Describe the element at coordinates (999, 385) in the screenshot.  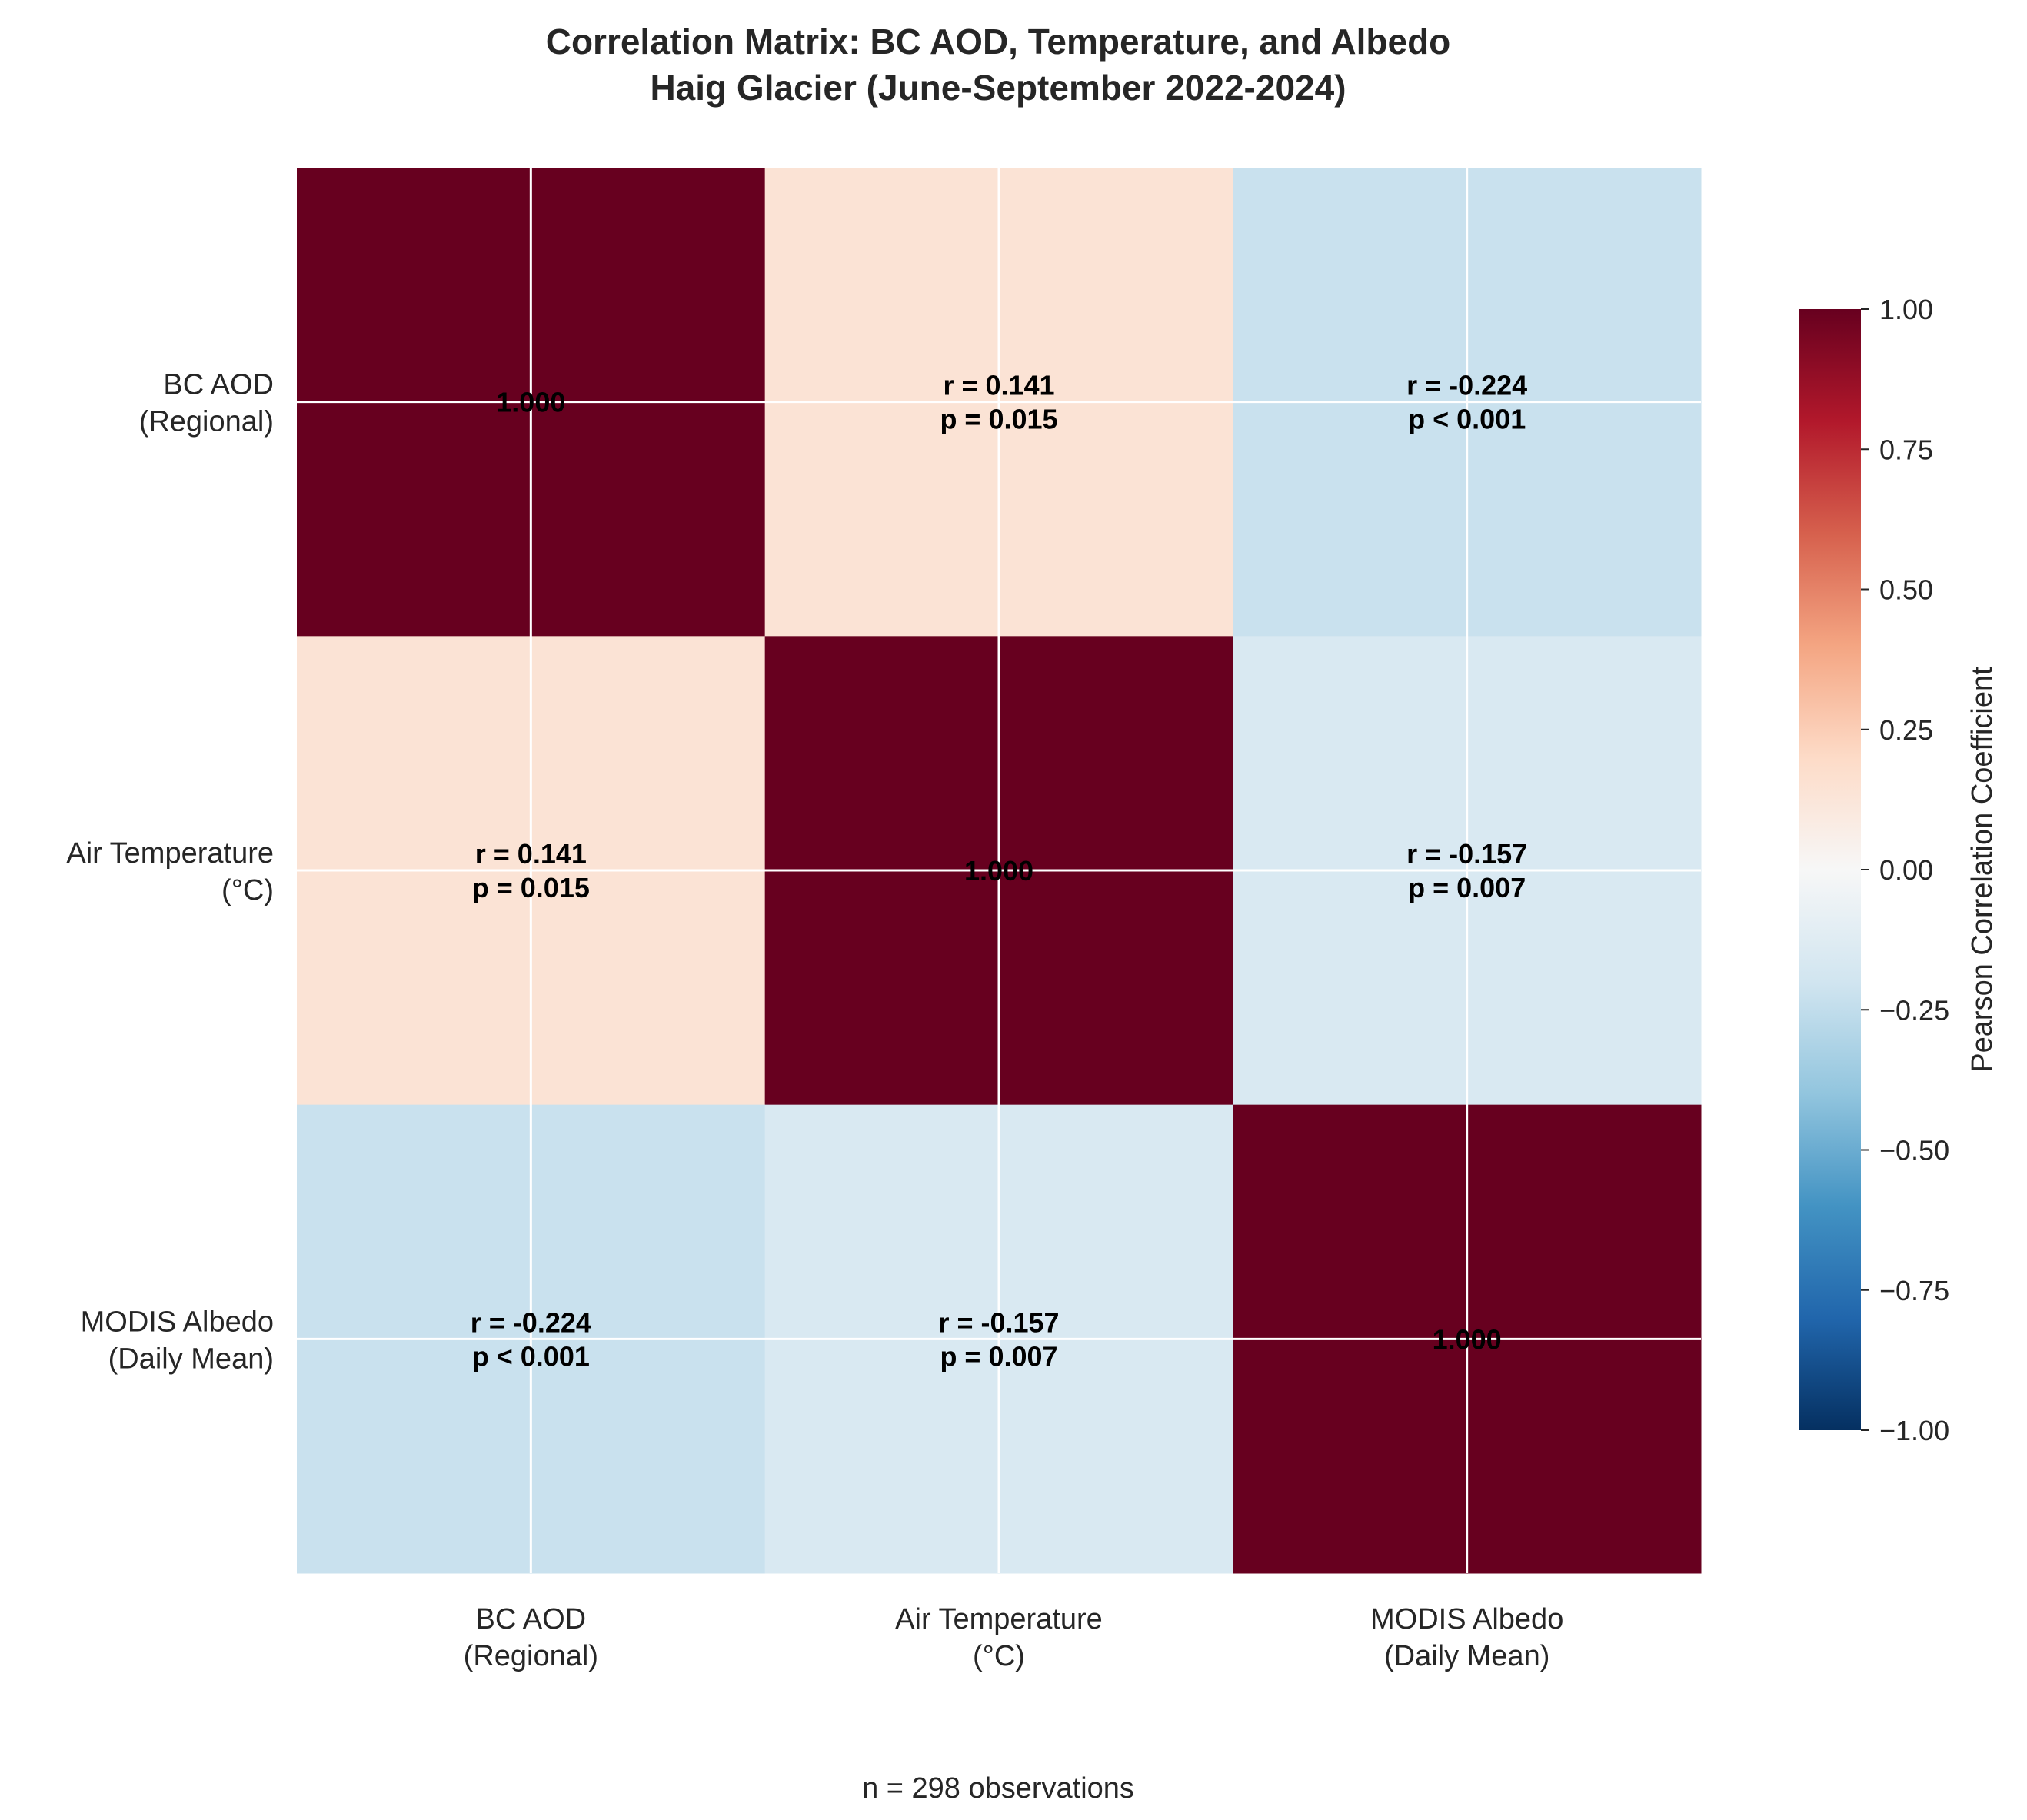
I see `cell-label-r0-c1-line1: r = 0.141` at that location.